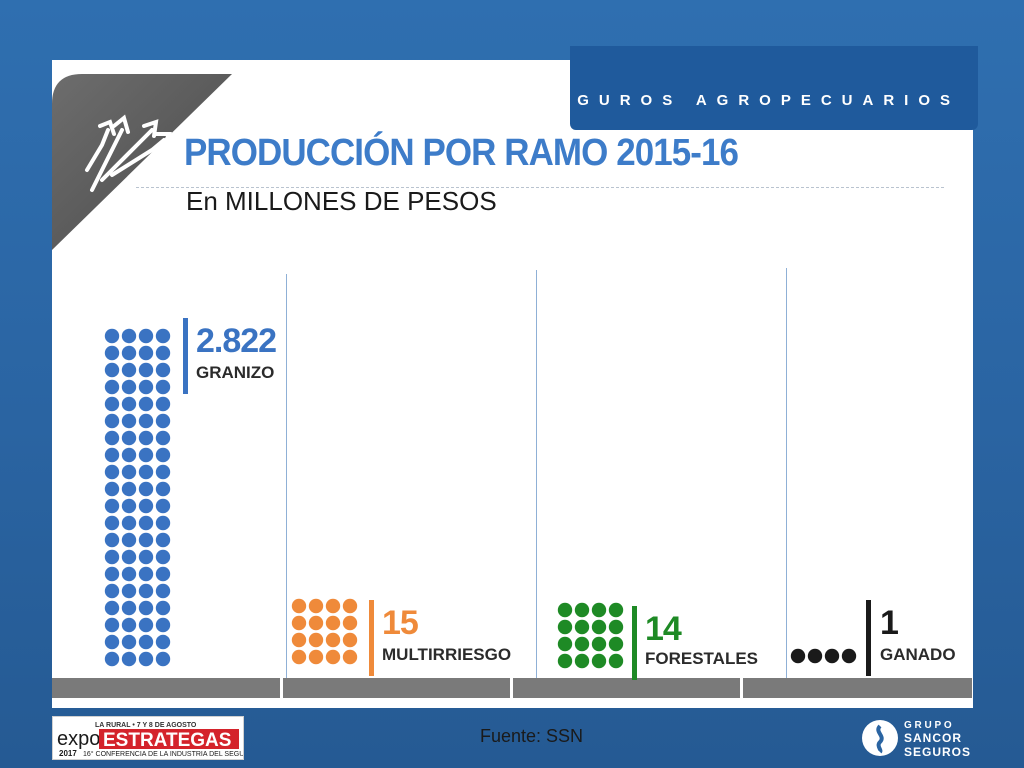  I want to click on corner-emblem, so click(142, 162).